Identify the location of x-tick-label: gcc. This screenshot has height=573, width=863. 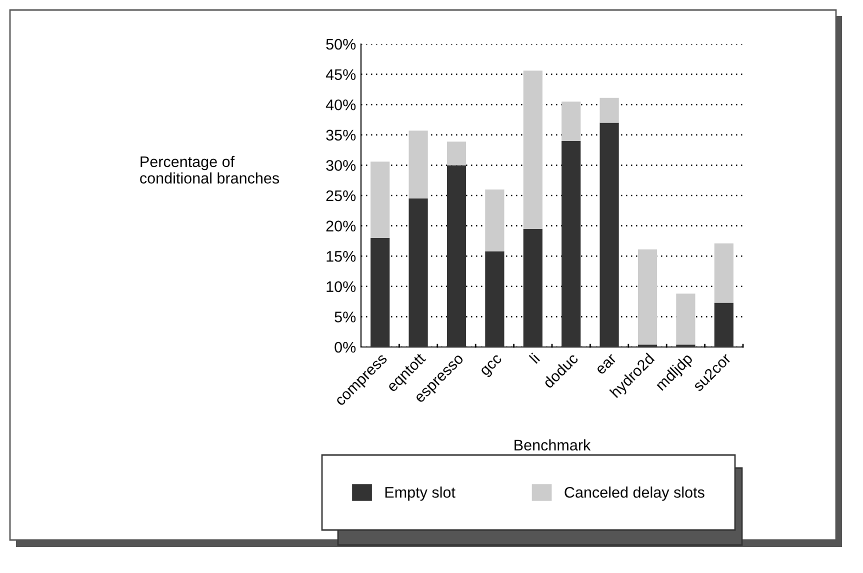
(492, 366).